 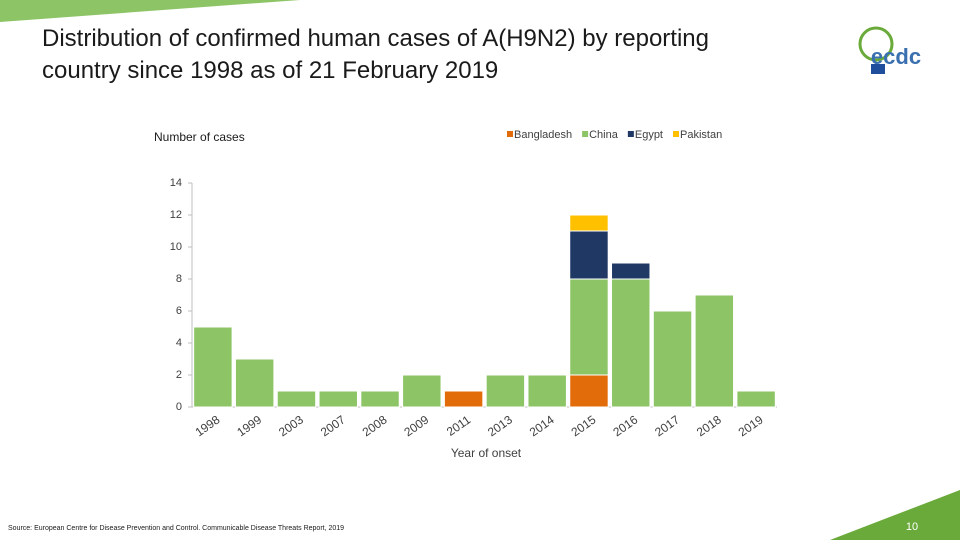 What do you see at coordinates (701, 135) in the screenshot?
I see `legend-label: Pakistan` at bounding box center [701, 135].